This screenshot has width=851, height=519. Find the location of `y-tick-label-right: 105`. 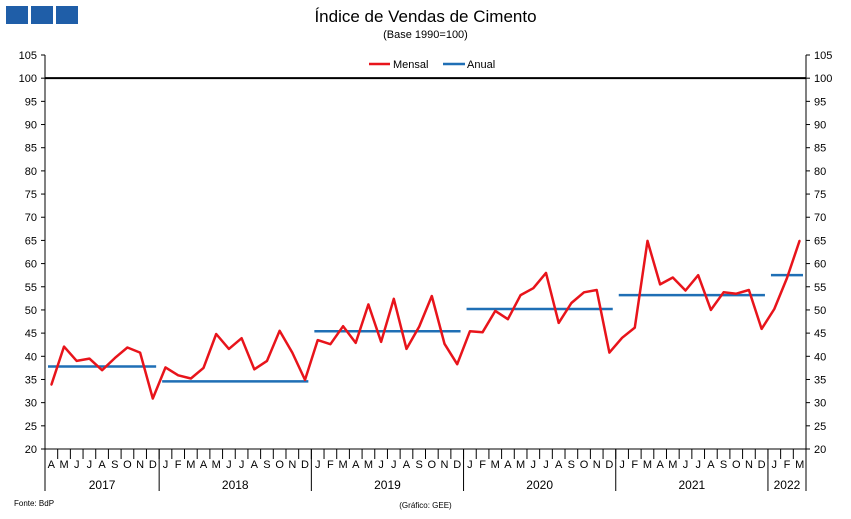

y-tick-label-right: 105 is located at coordinates (823, 56).